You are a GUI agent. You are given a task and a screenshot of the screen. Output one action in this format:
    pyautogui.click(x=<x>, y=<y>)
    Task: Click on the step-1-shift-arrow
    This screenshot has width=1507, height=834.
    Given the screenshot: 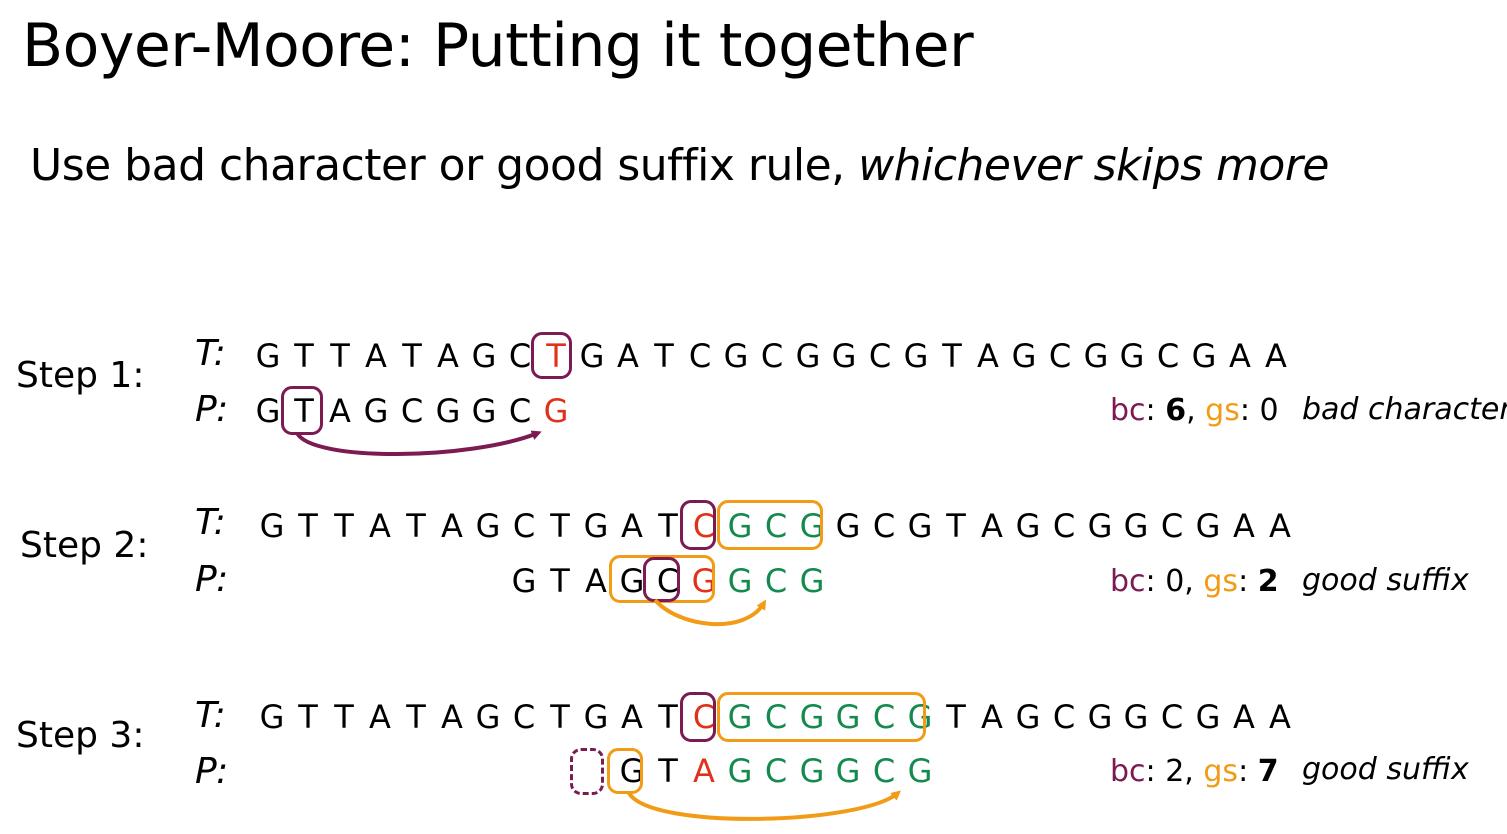 What is the action you would take?
    pyautogui.click(x=418, y=443)
    